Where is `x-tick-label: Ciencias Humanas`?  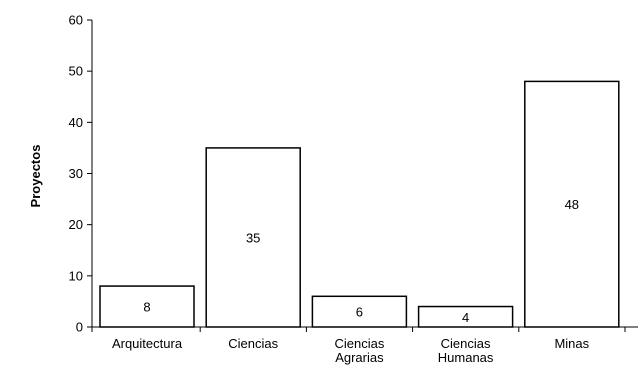 x-tick-label: Ciencias Humanas is located at coordinates (466, 350).